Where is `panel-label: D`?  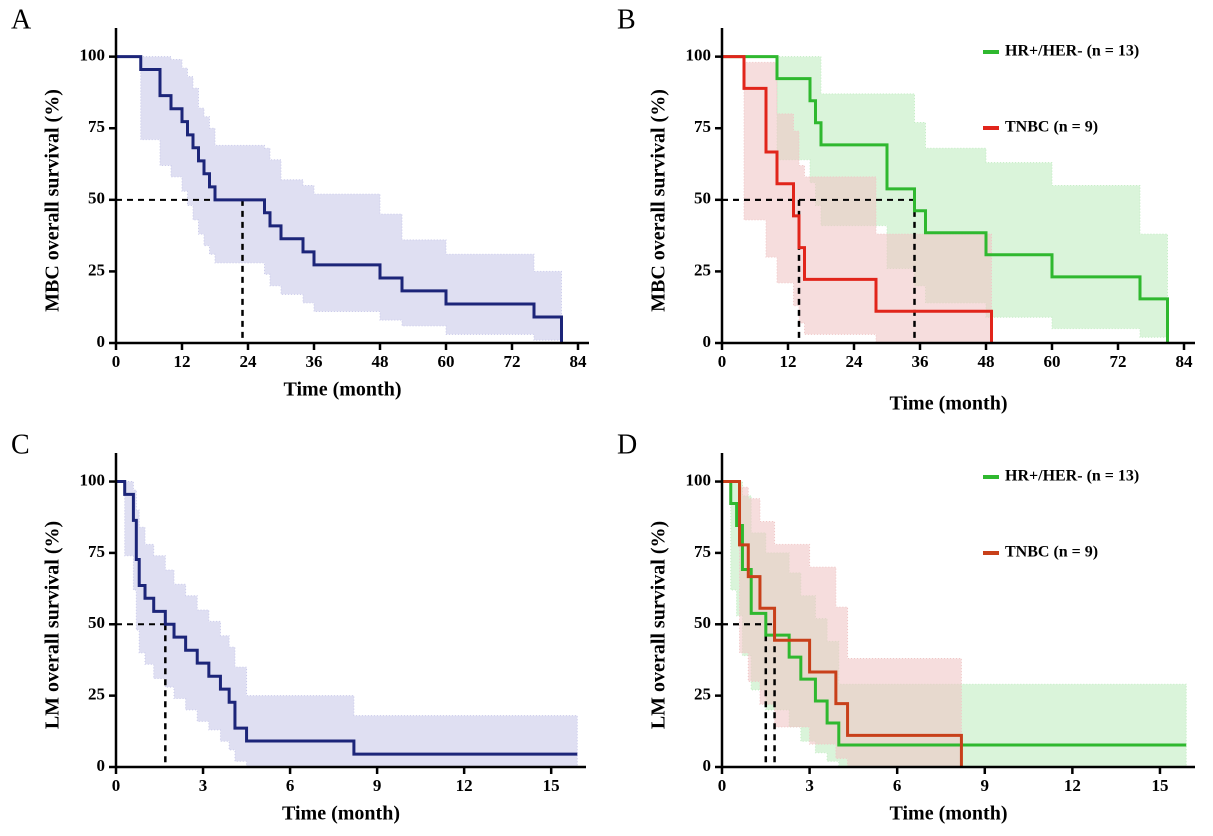 panel-label: D is located at coordinates (627, 444).